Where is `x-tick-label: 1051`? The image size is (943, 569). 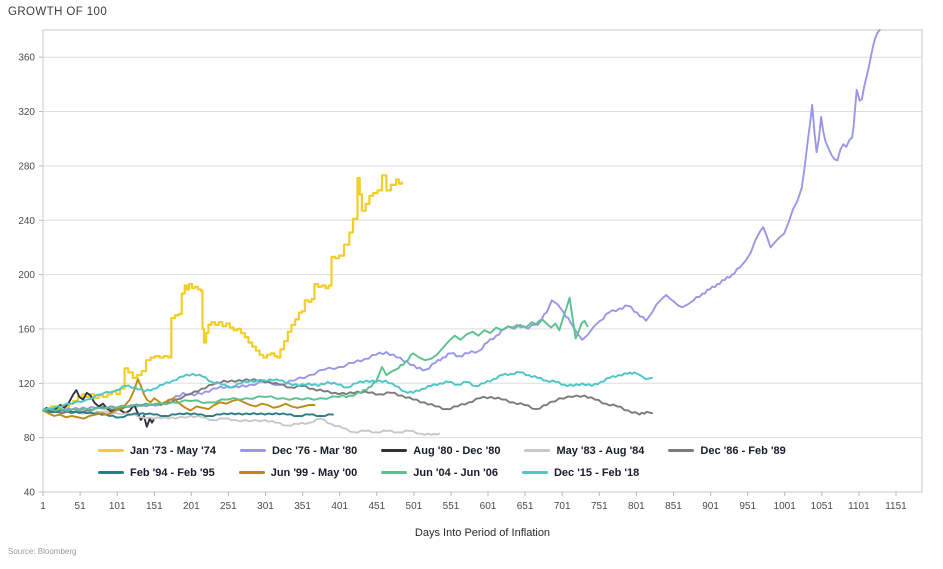
x-tick-label: 1051 is located at coordinates (822, 506).